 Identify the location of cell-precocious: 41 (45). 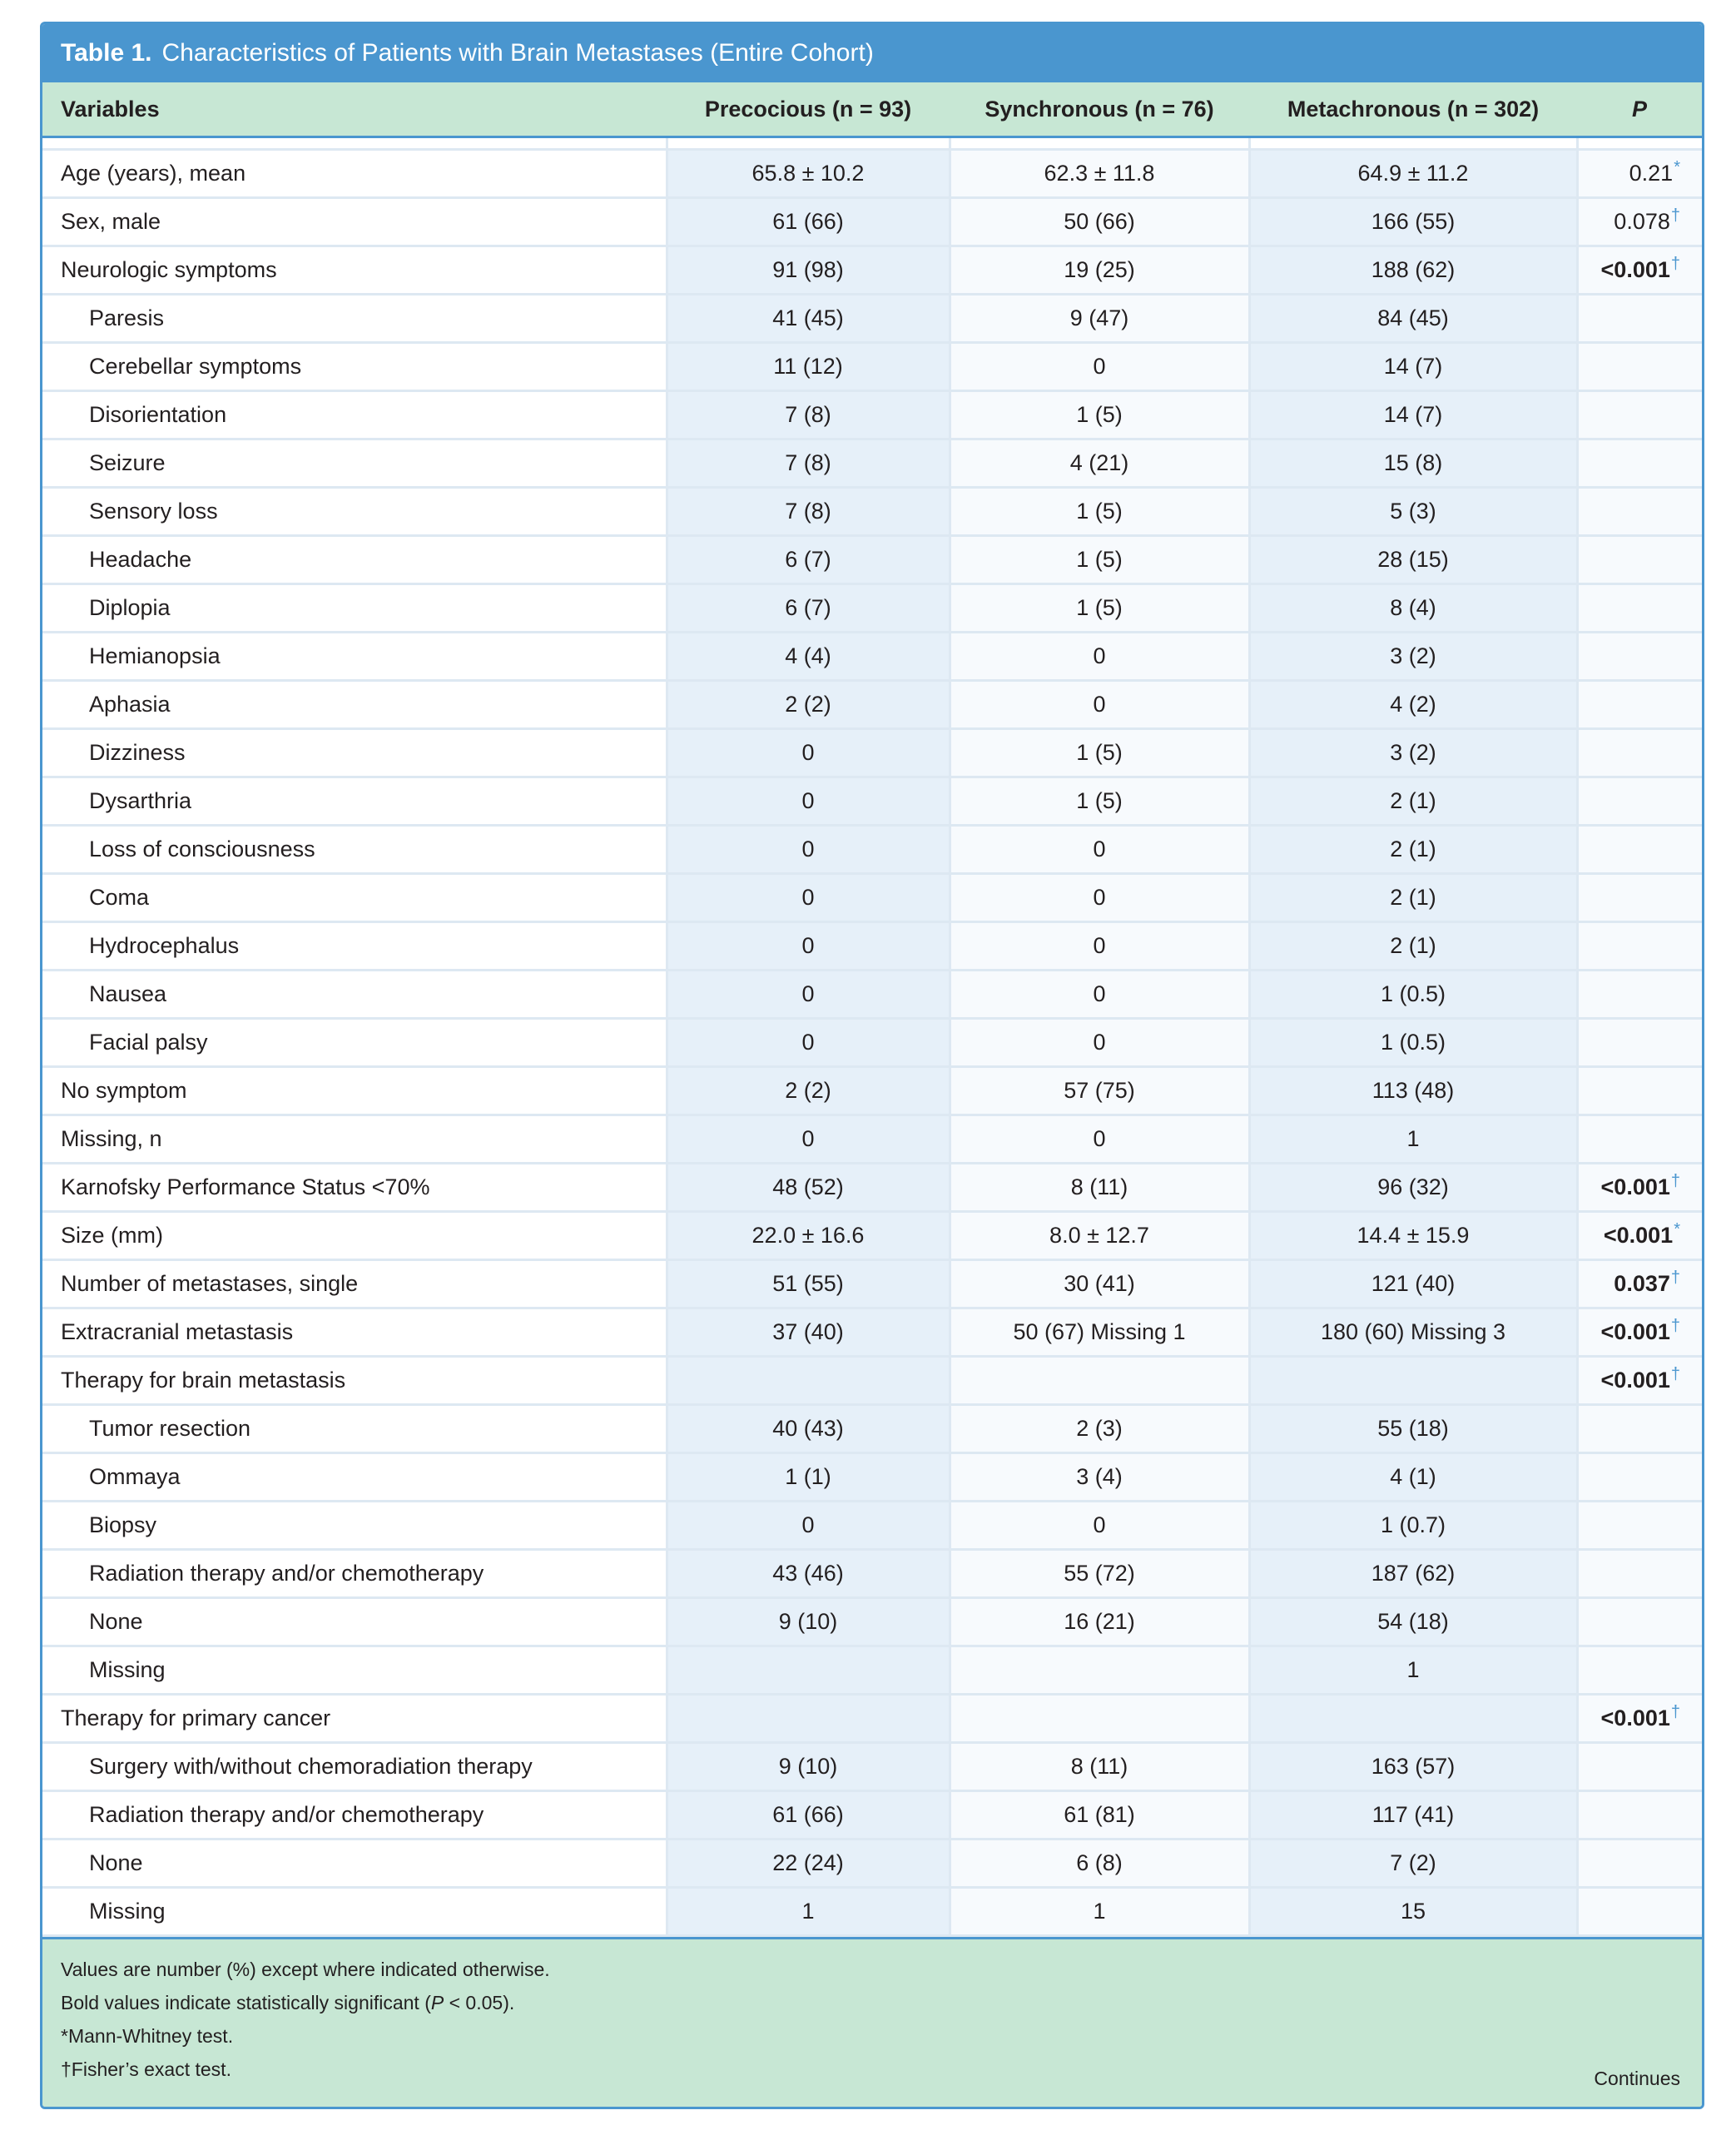
(809, 319).